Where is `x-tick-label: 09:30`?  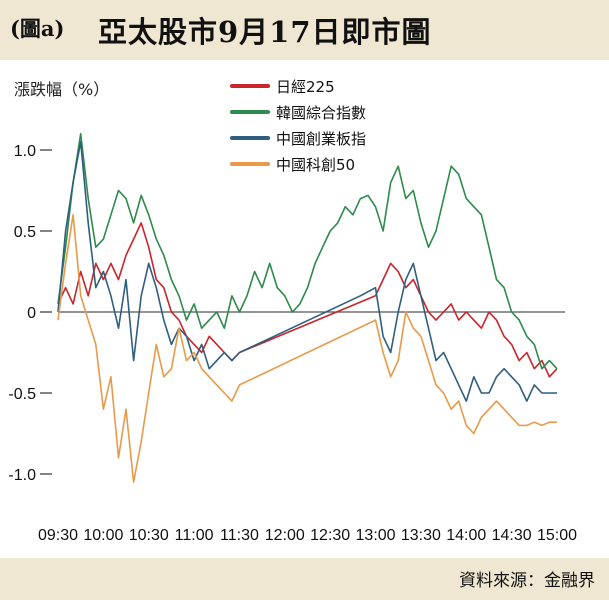 x-tick-label: 09:30 is located at coordinates (58, 535).